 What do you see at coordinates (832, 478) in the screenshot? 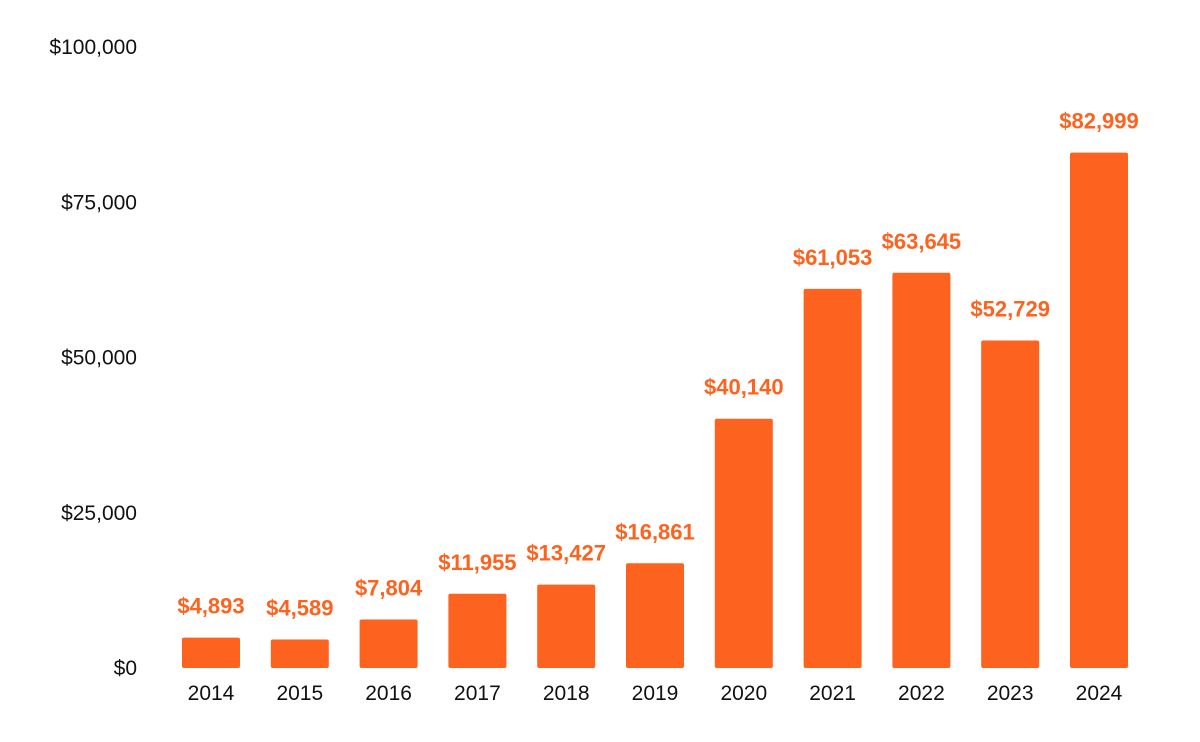
I see `bar-2021` at bounding box center [832, 478].